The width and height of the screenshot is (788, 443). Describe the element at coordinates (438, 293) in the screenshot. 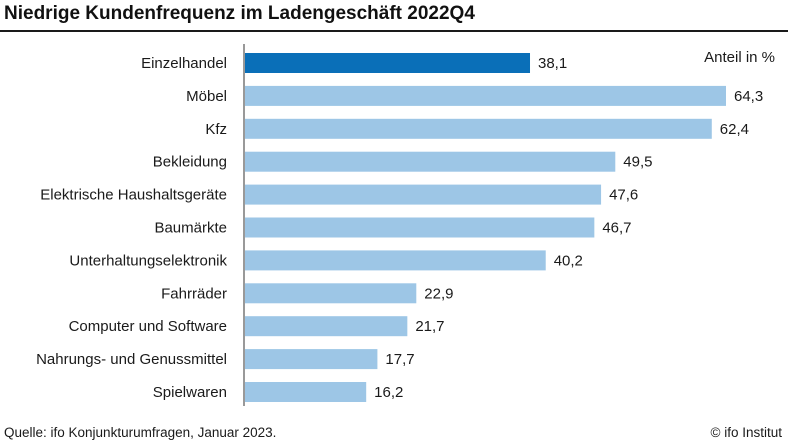

I see `value-label: 22,9` at that location.